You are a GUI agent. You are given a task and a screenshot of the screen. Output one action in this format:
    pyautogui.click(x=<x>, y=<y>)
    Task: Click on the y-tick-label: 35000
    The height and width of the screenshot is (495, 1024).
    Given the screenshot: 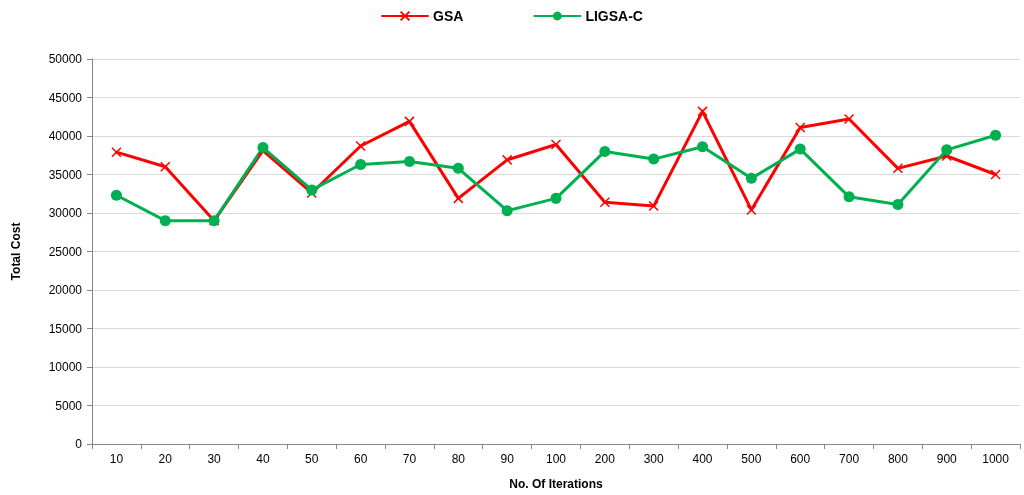 What is the action you would take?
    pyautogui.click(x=65, y=174)
    